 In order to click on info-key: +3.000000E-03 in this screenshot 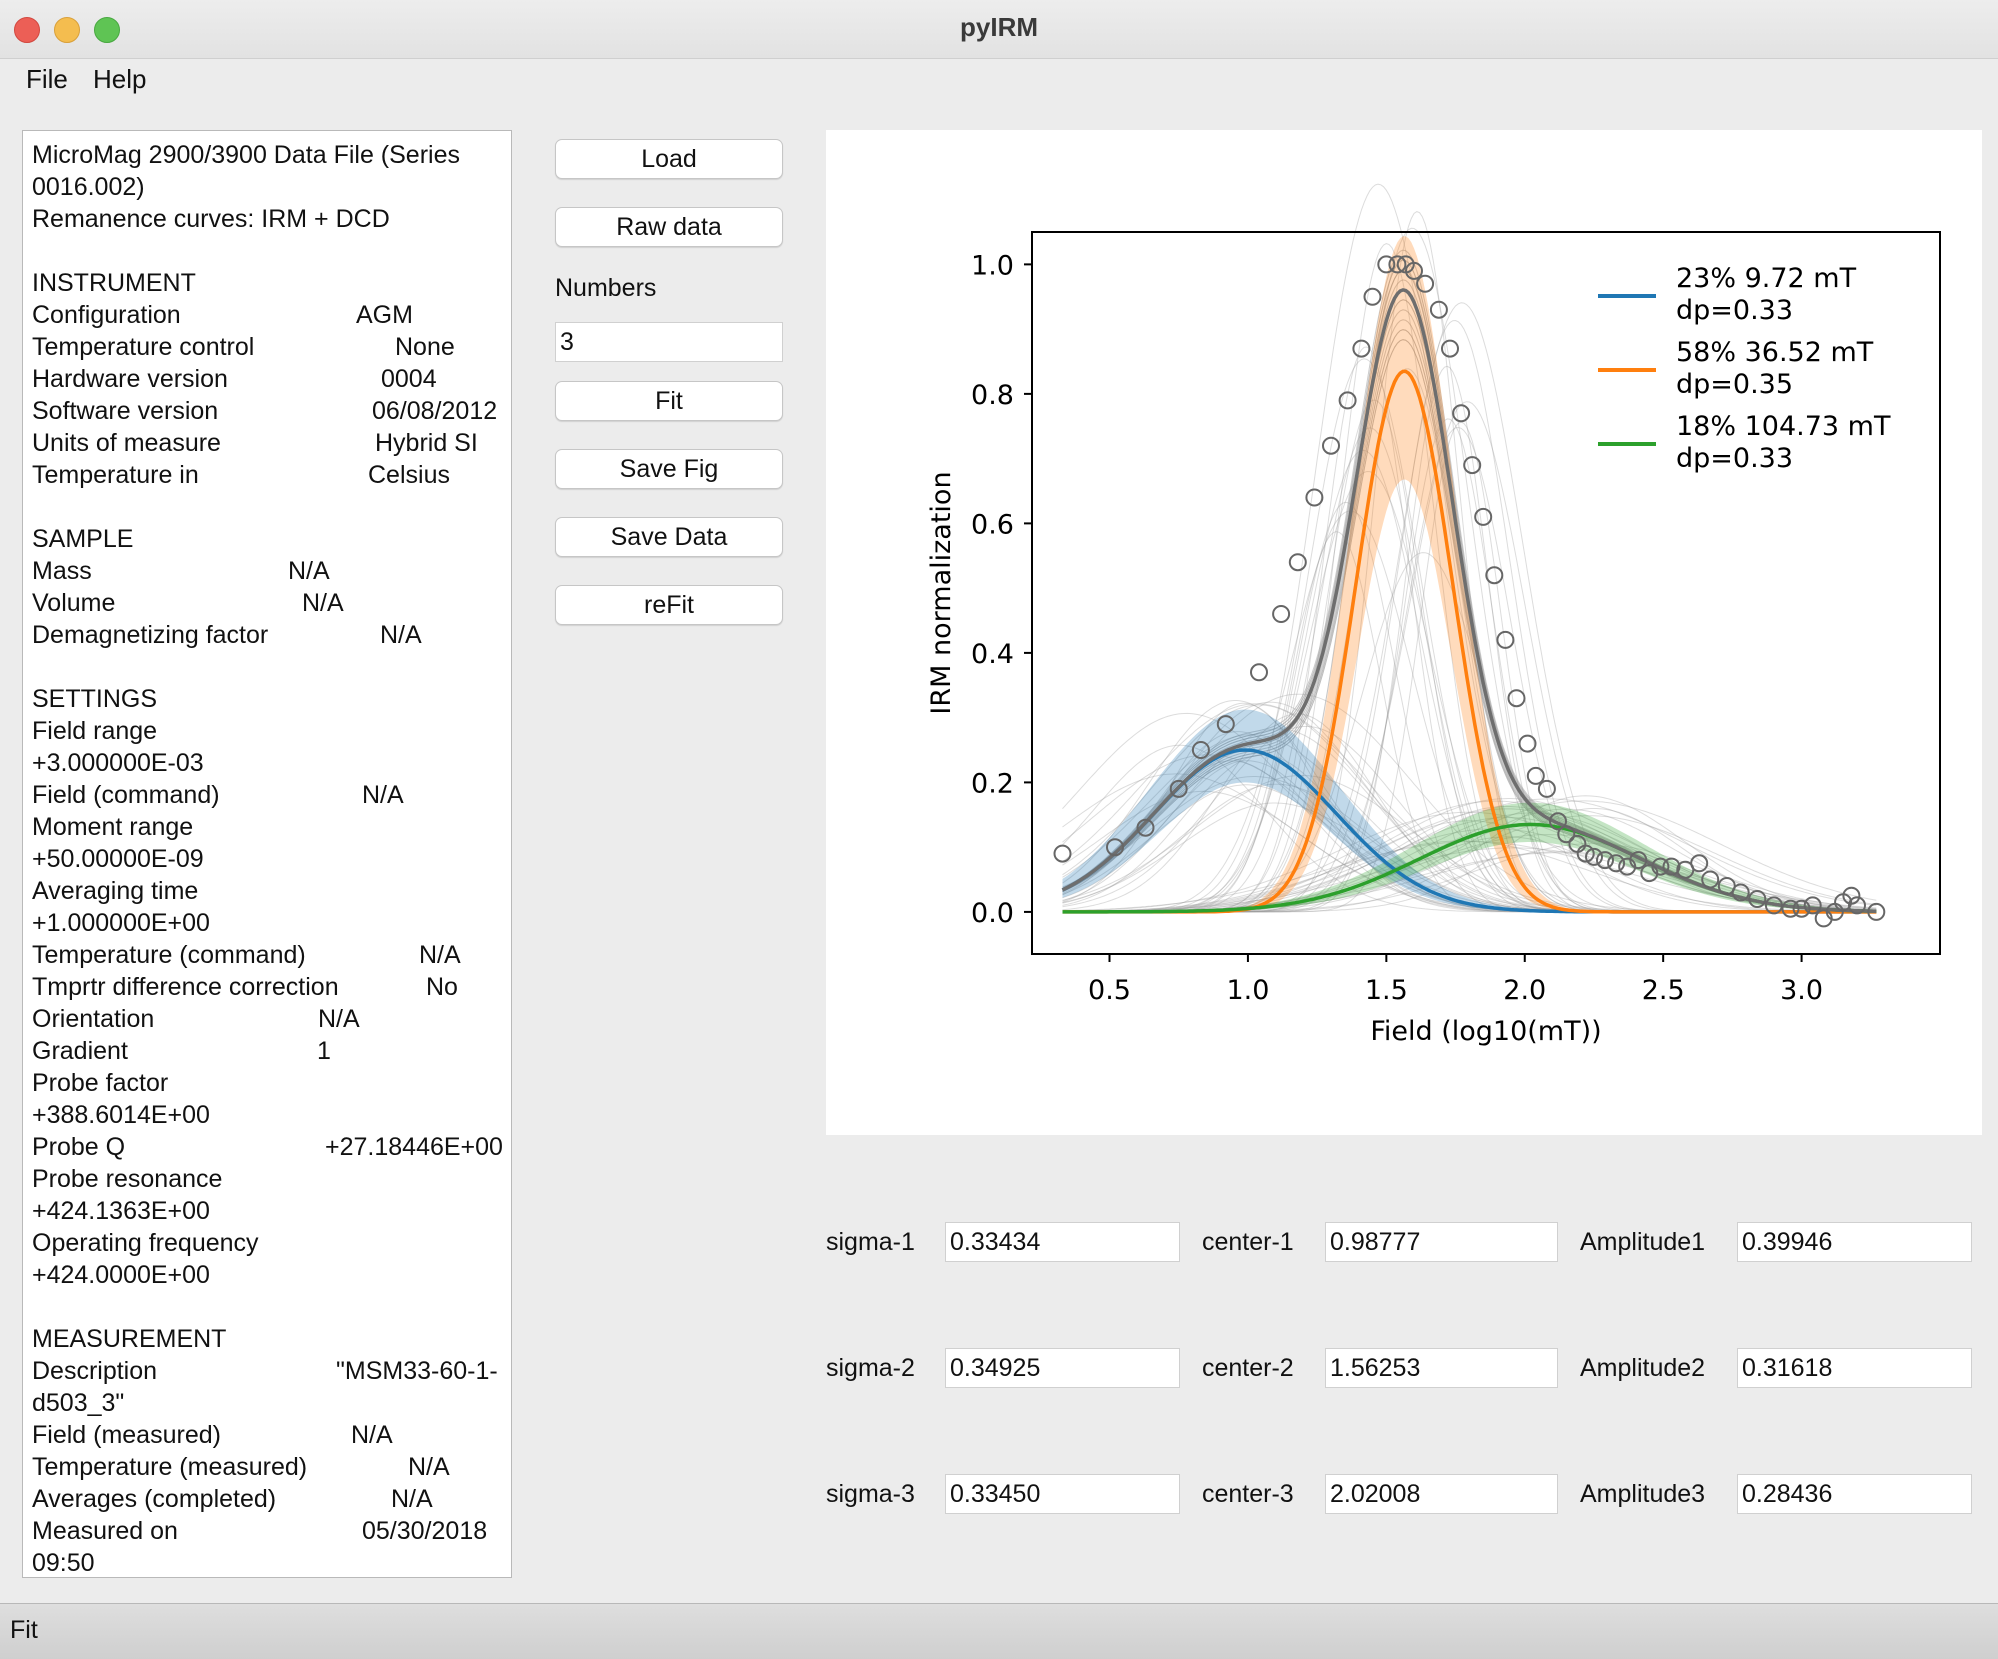, I will do `click(118, 763)`.